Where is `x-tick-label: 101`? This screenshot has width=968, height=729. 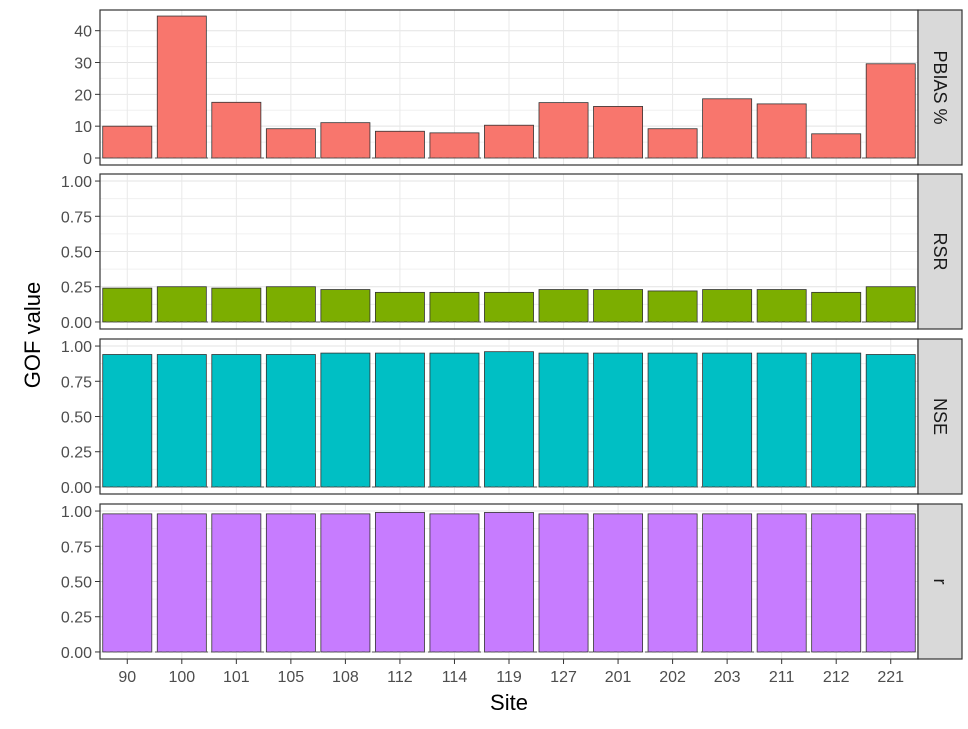
x-tick-label: 101 is located at coordinates (236, 677).